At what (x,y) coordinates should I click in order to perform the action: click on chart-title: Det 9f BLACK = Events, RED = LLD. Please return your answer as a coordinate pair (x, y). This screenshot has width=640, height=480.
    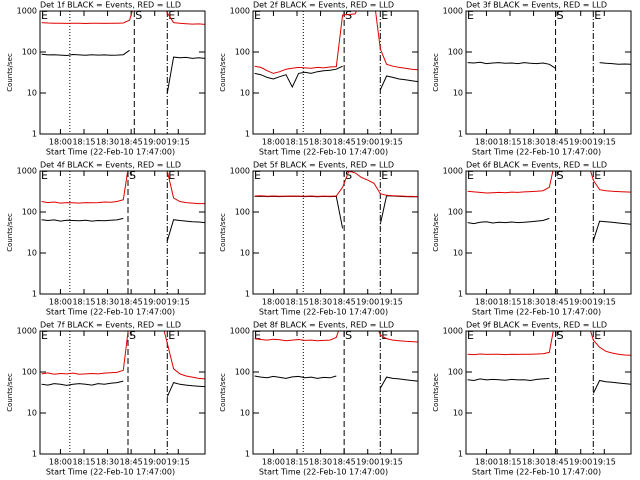
    Looking at the image, I should click on (536, 325).